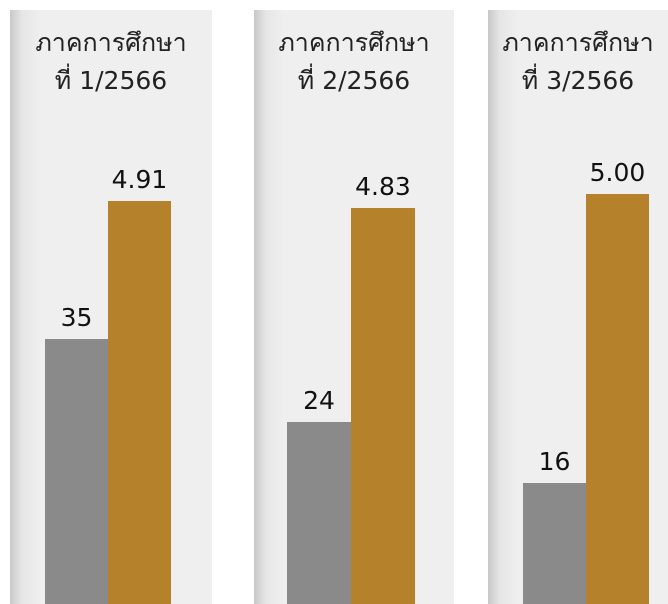  What do you see at coordinates (111, 62) in the screenshot?
I see `panel-title: ภาคการศึกษา ที่ 1/2566` at bounding box center [111, 62].